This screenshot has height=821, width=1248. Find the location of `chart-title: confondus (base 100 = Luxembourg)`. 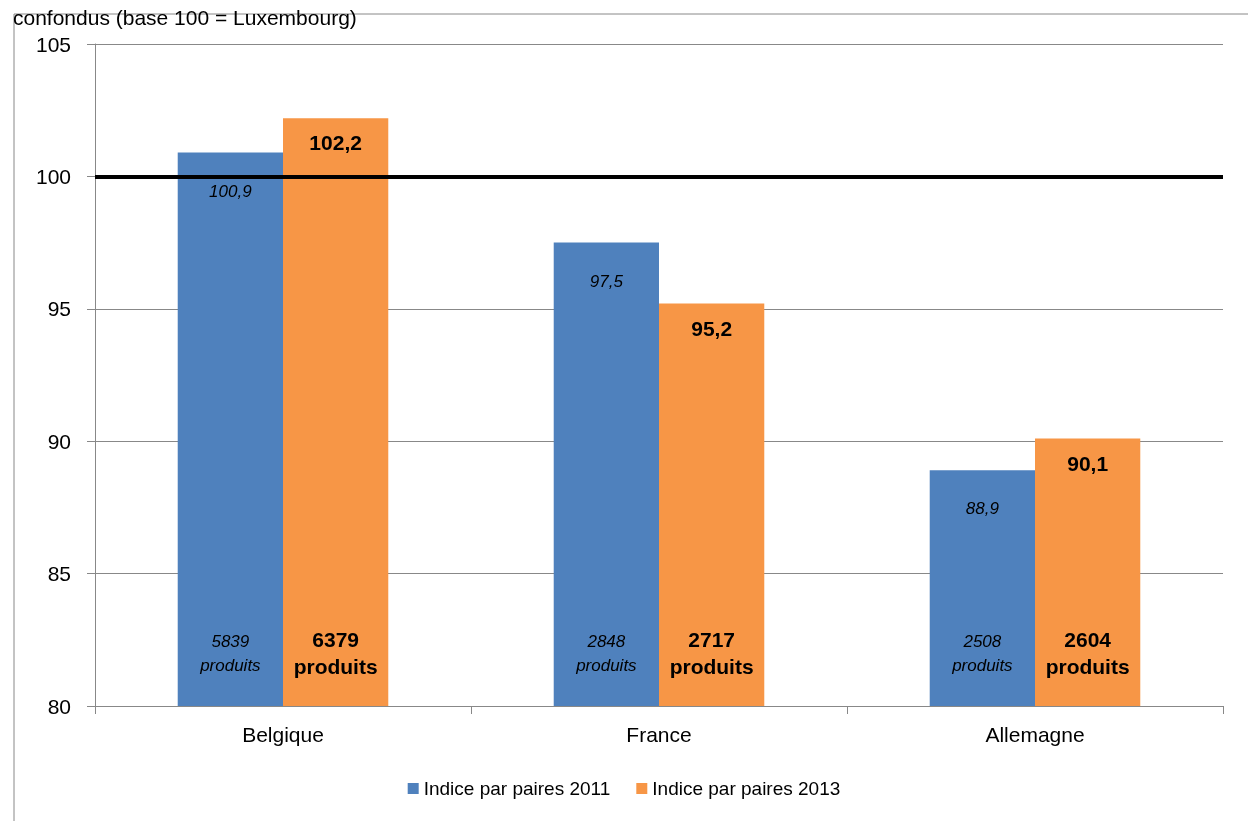

chart-title: confondus (base 100 = Luxembourg) is located at coordinates (185, 17).